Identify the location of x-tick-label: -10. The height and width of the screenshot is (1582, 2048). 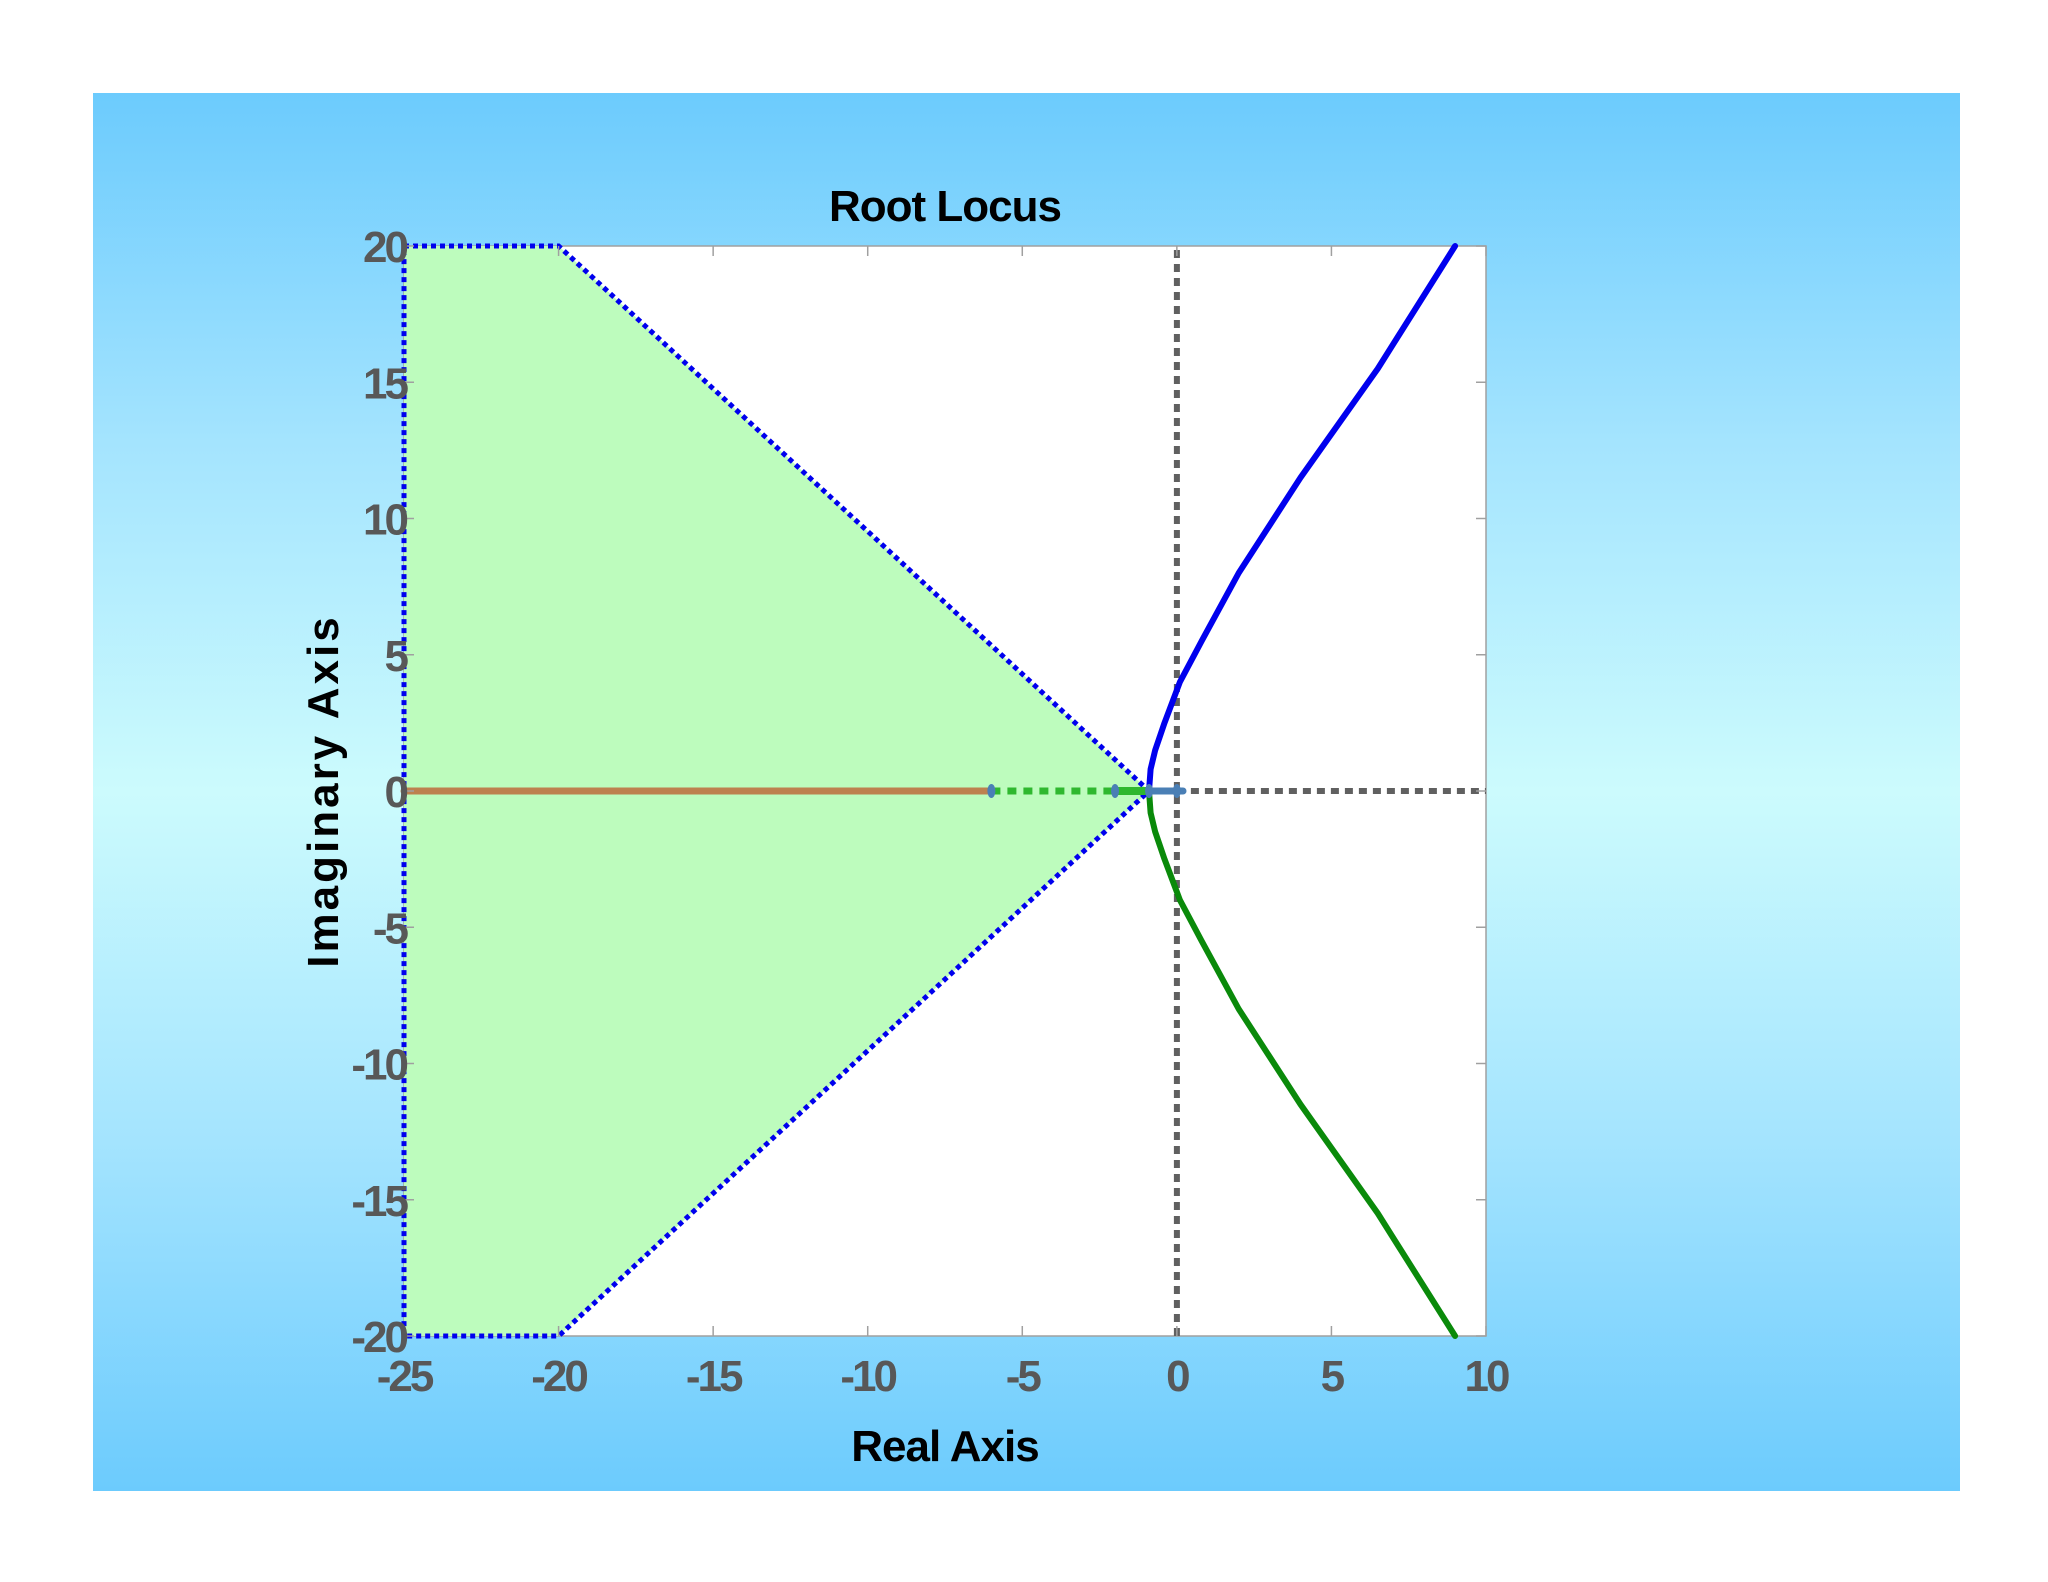
(868, 1376).